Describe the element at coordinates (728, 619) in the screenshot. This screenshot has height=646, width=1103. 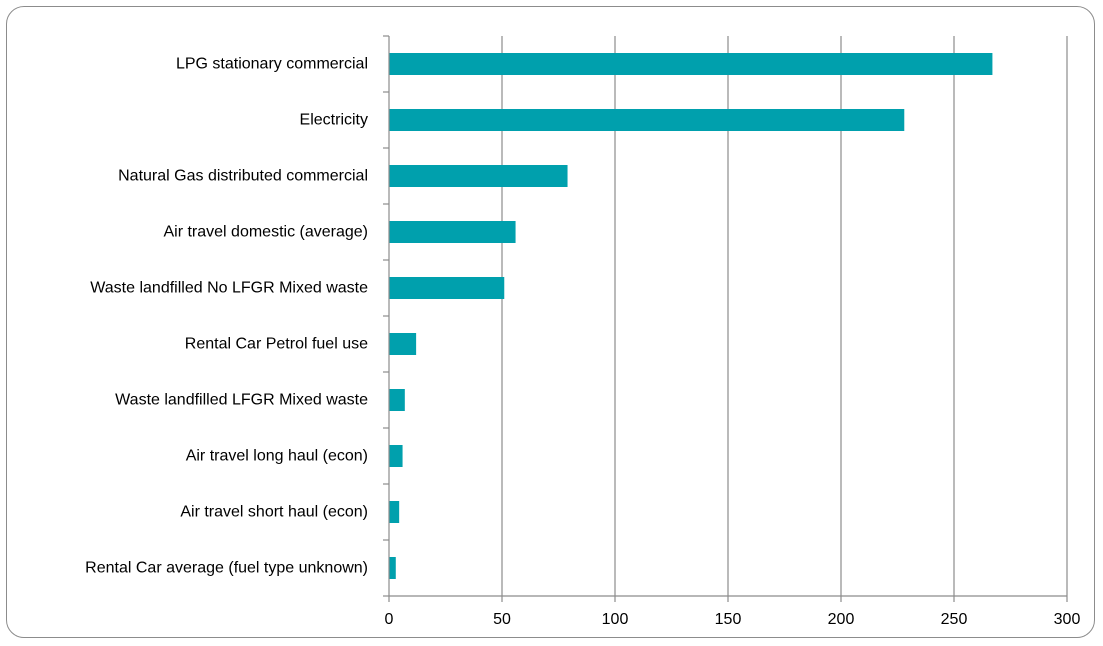
I see `x-tick-label-150: 150` at that location.